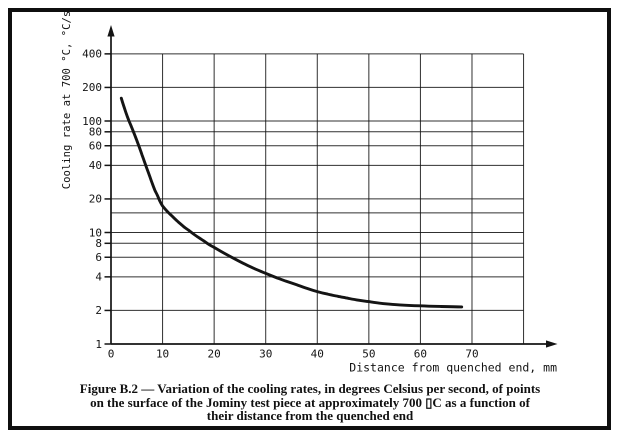 The height and width of the screenshot is (439, 620). What do you see at coordinates (111, 31) in the screenshot?
I see `y-axis-arrowhead` at bounding box center [111, 31].